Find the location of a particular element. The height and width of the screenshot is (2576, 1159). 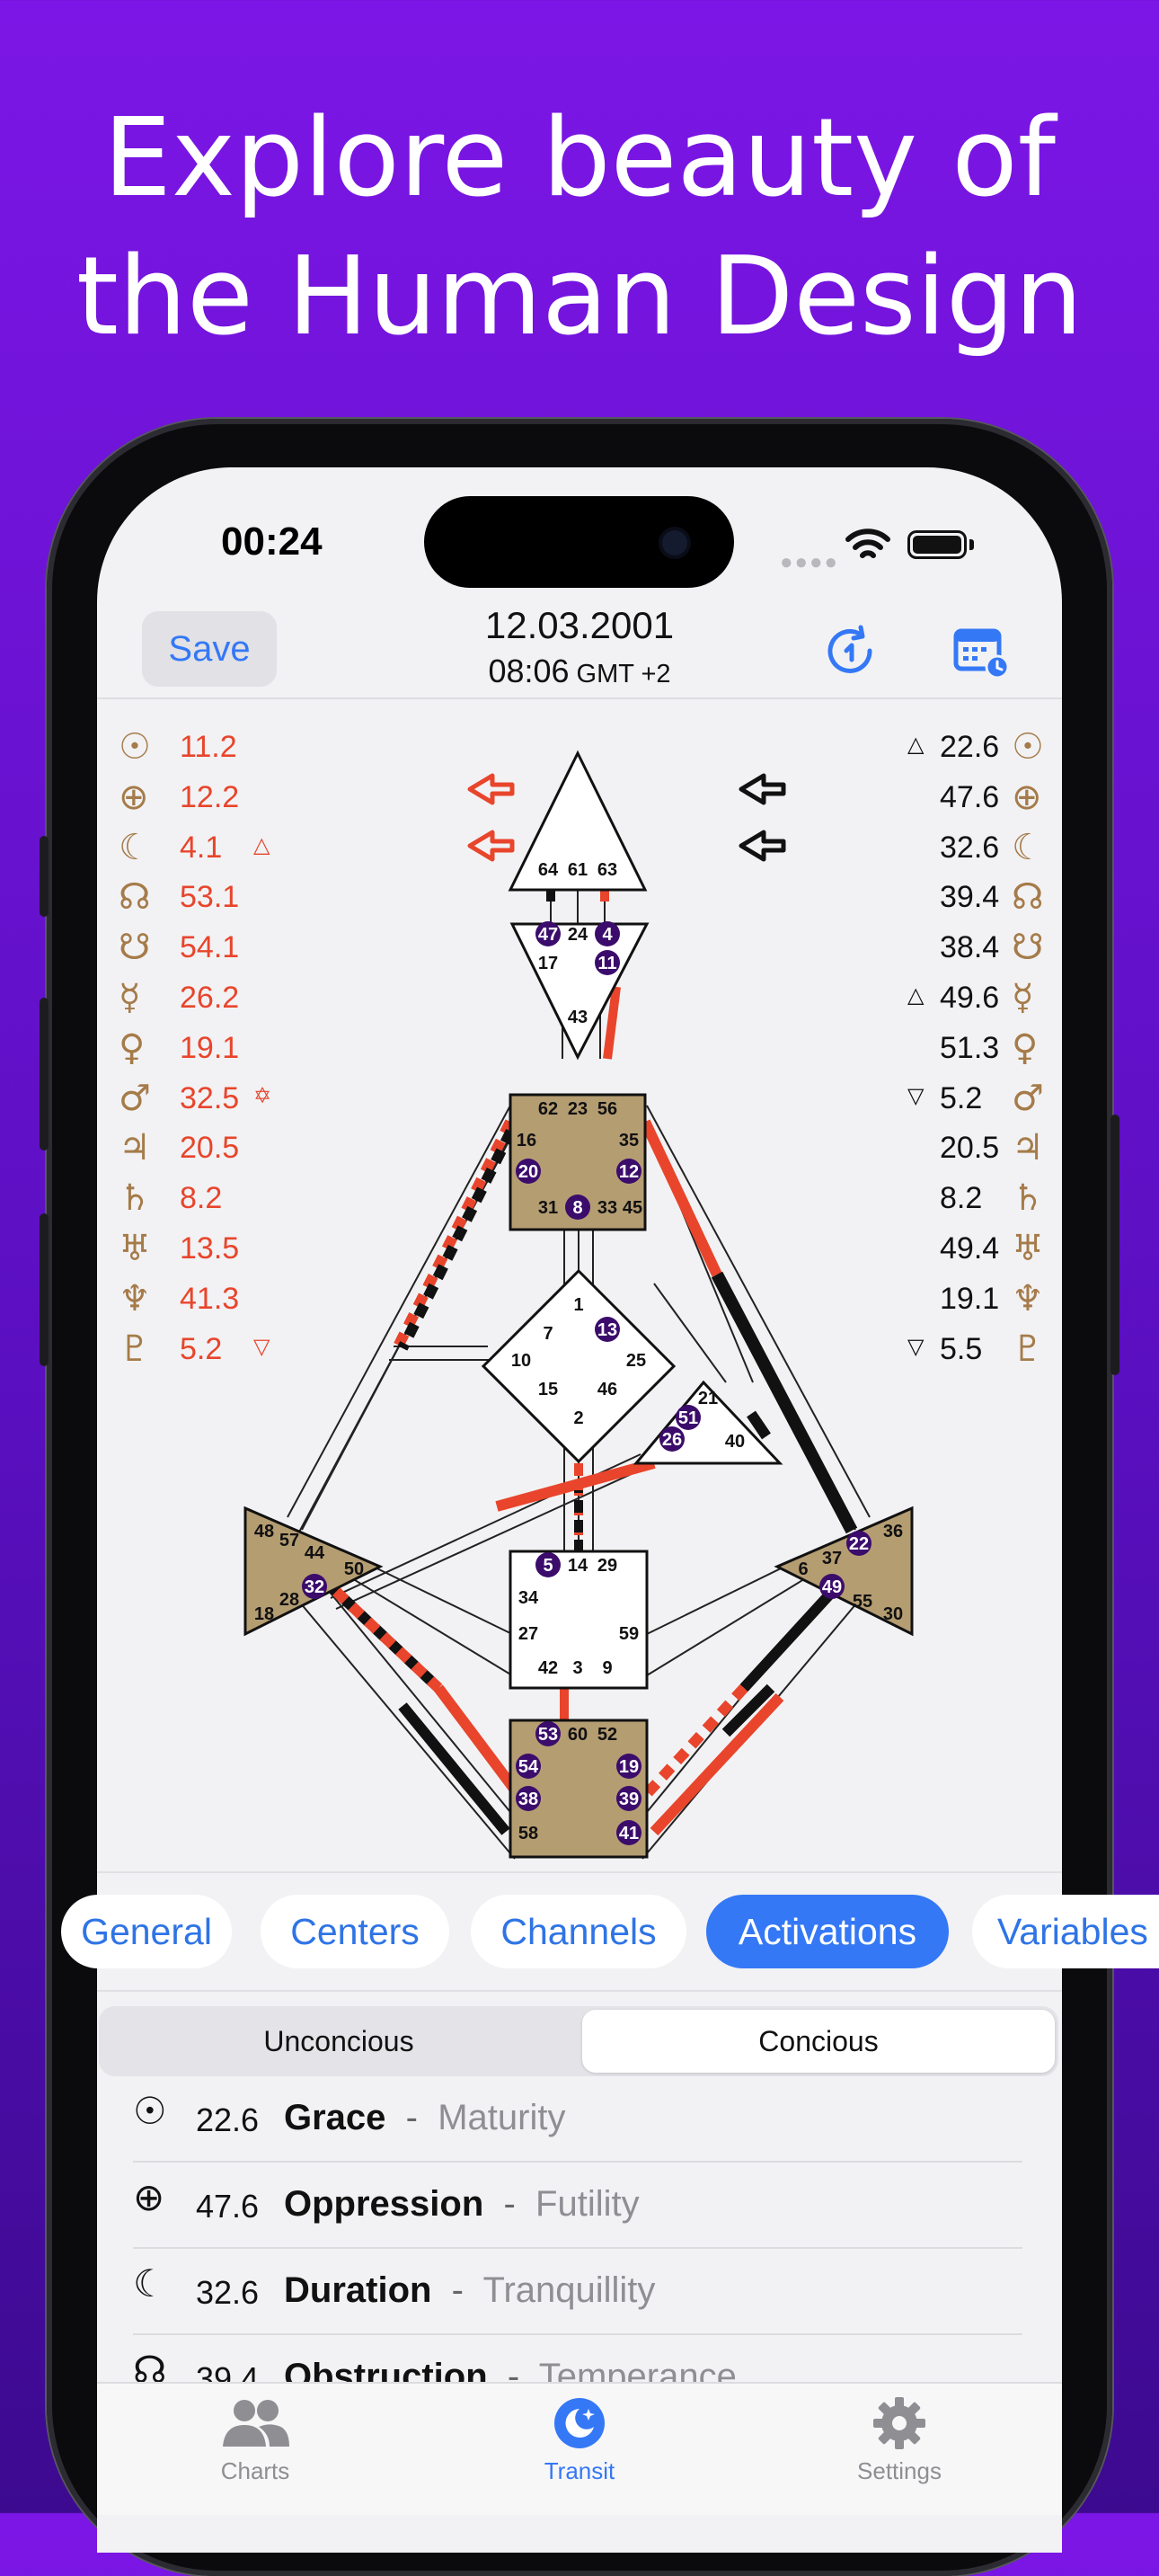

personality-arrow-top-icon is located at coordinates (762, 789).